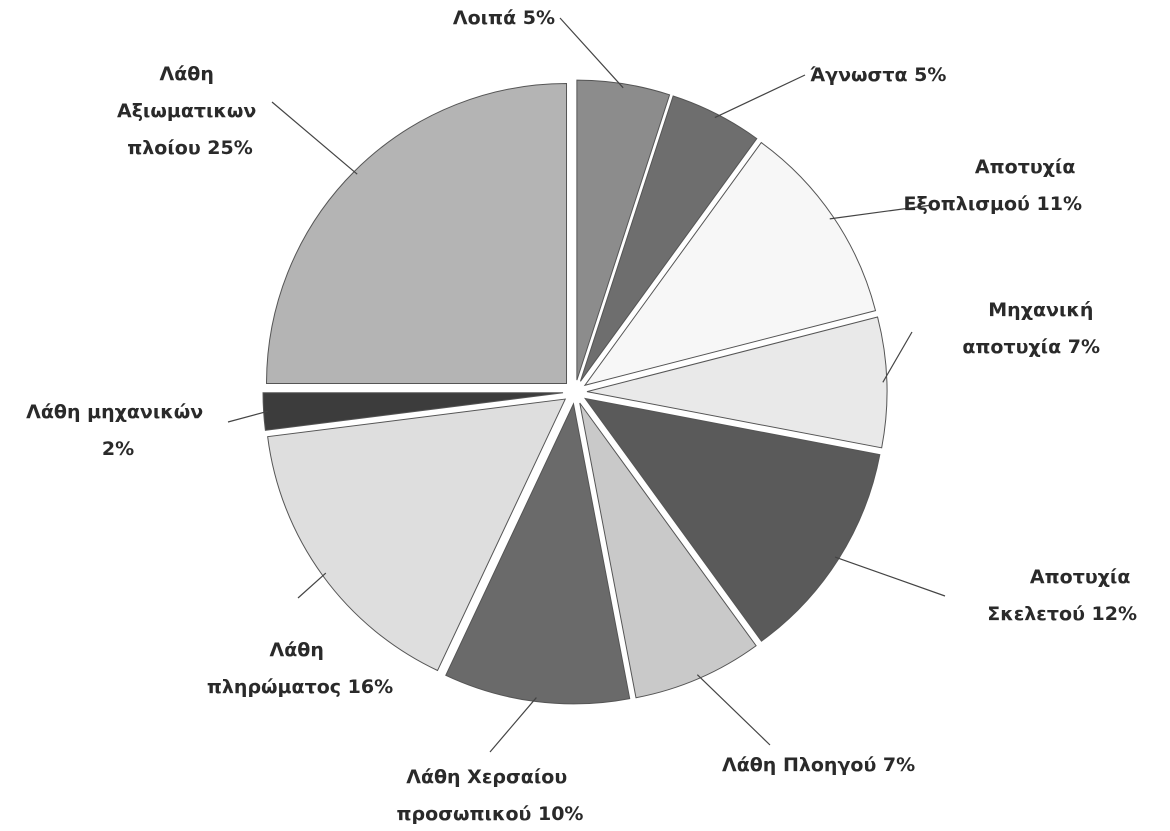 This screenshot has height=831, width=1170. I want to click on label-line: Αξιωματικων, so click(190, 111).